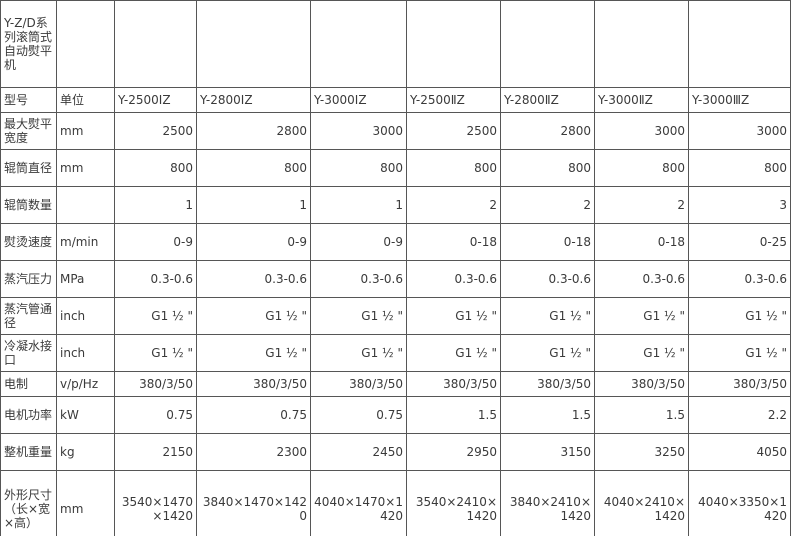 The image size is (800, 536). Describe the element at coordinates (28, 316) in the screenshot. I see `row-label: 蒸汽管通径` at that location.